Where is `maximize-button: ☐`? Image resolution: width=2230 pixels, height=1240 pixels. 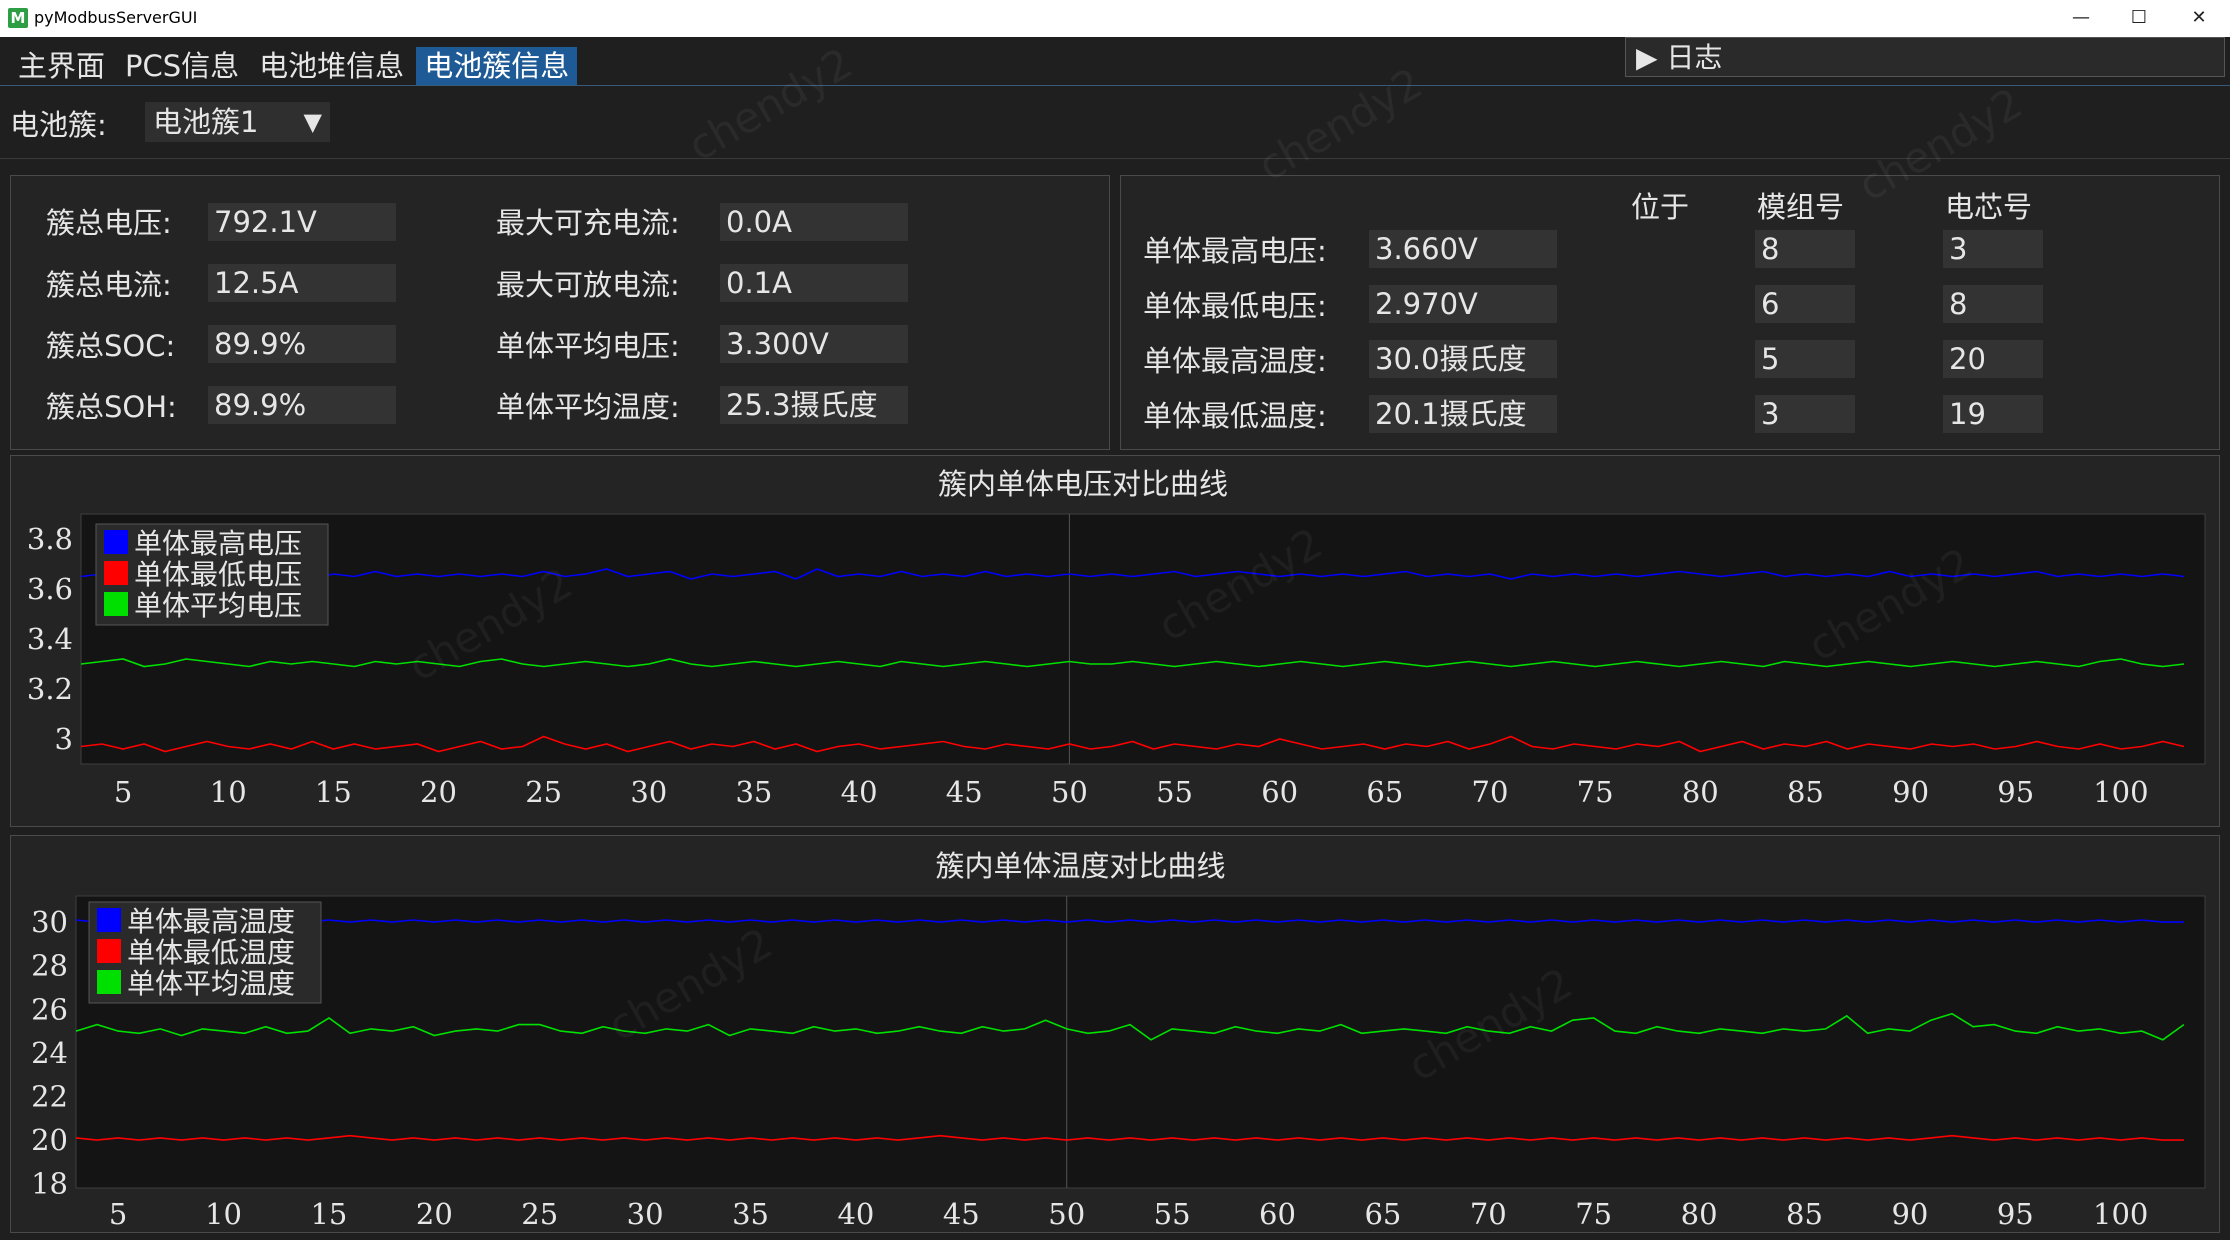 maximize-button: ☐ is located at coordinates (2139, 17).